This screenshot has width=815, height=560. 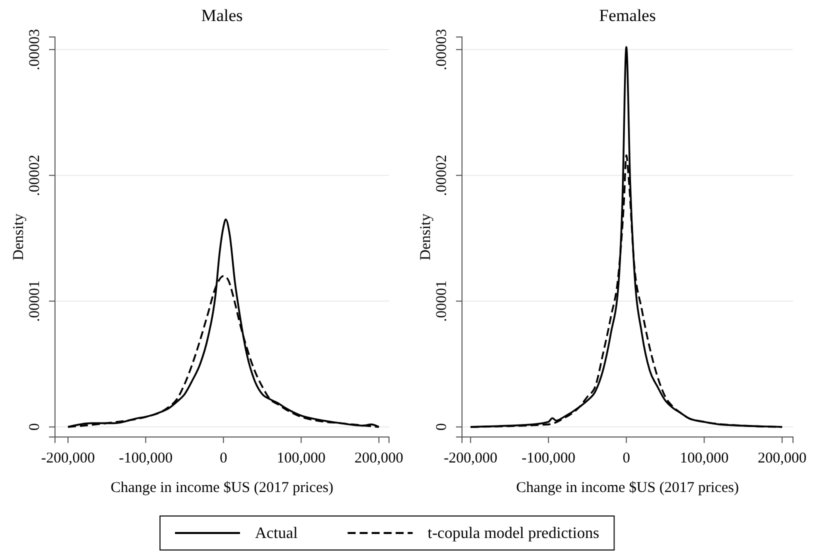 I want to click on legend-label: t-copula model predictions, so click(x=514, y=533).